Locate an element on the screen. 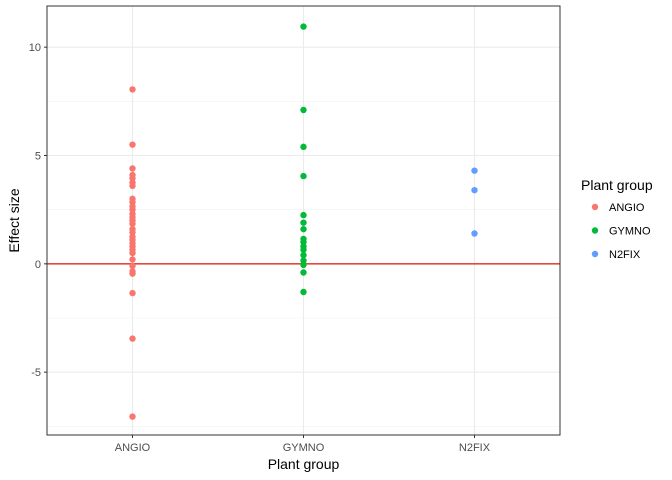  legend-key-gymno is located at coordinates (595, 230).